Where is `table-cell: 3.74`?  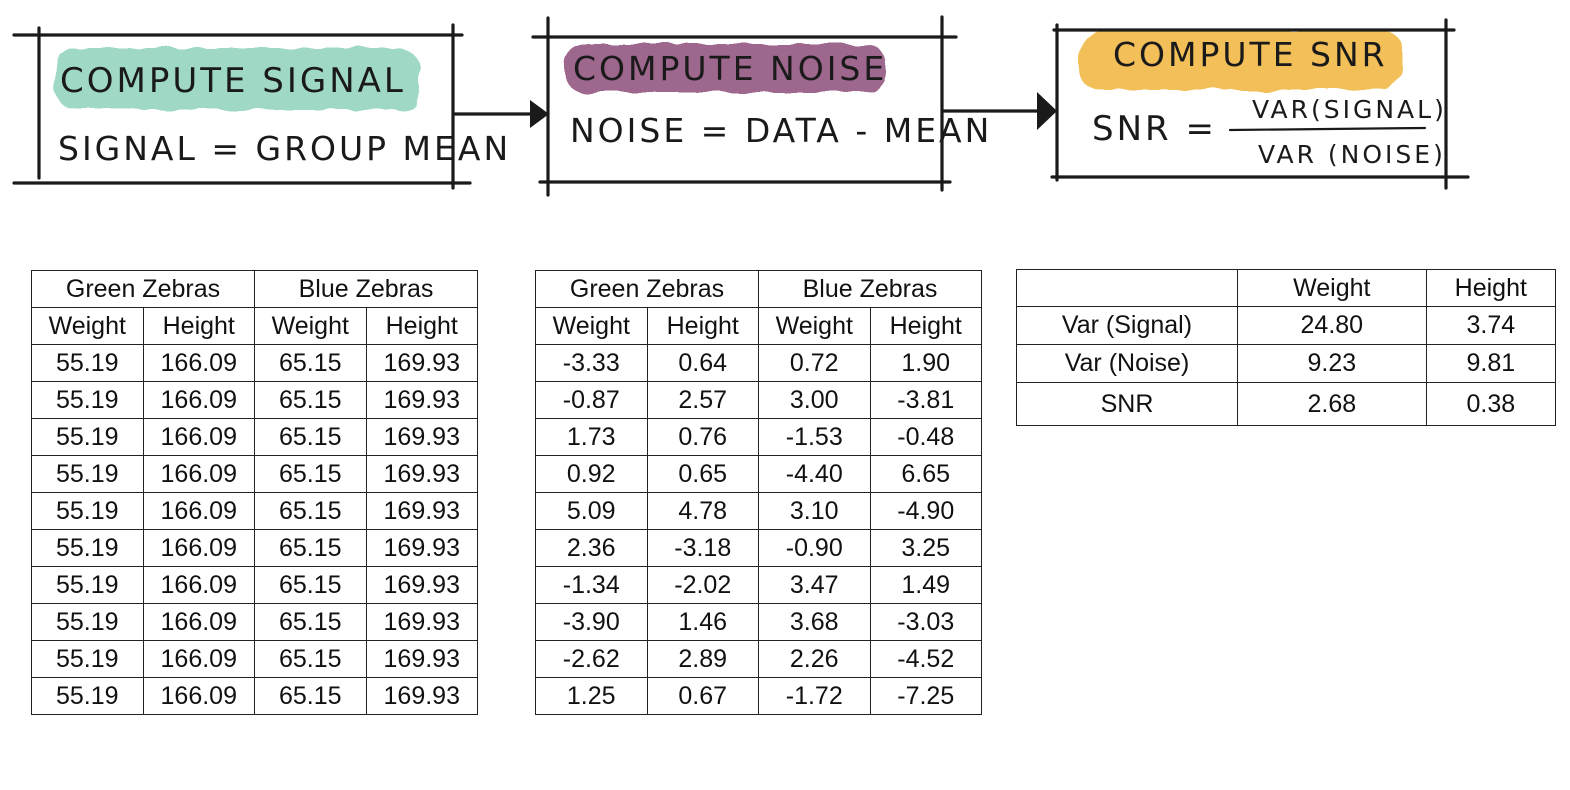
table-cell: 3.74 is located at coordinates (1491, 325).